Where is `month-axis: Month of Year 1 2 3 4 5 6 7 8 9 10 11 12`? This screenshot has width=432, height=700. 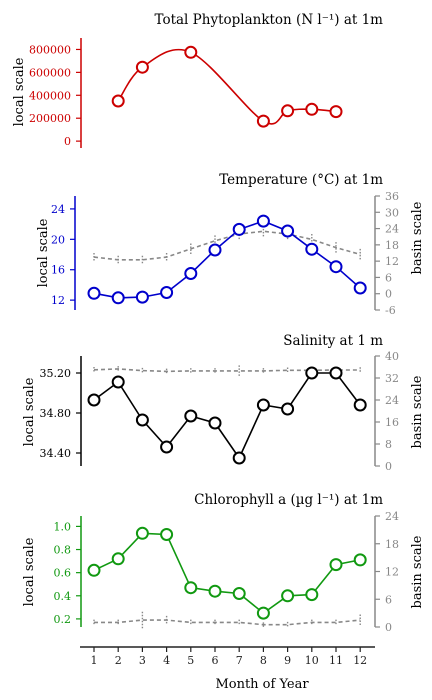 month-axis: Month of Year 1 2 3 4 5 6 7 8 9 10 11 12 is located at coordinates (227, 669).